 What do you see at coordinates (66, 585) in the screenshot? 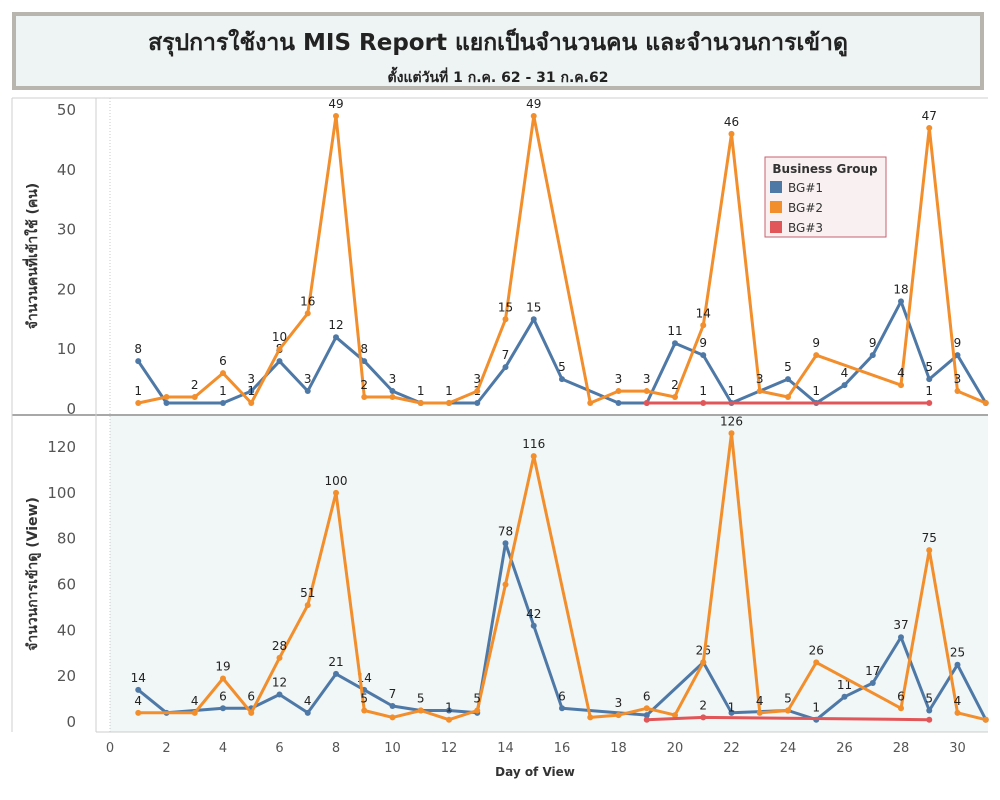
I see `y-tick-label: 60` at bounding box center [66, 585].